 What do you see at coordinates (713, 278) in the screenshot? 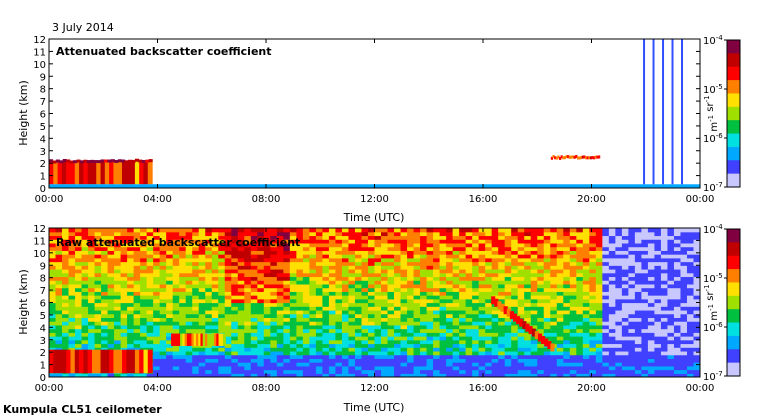
I see `colorbar-tick-label: 10-5` at bounding box center [713, 278].